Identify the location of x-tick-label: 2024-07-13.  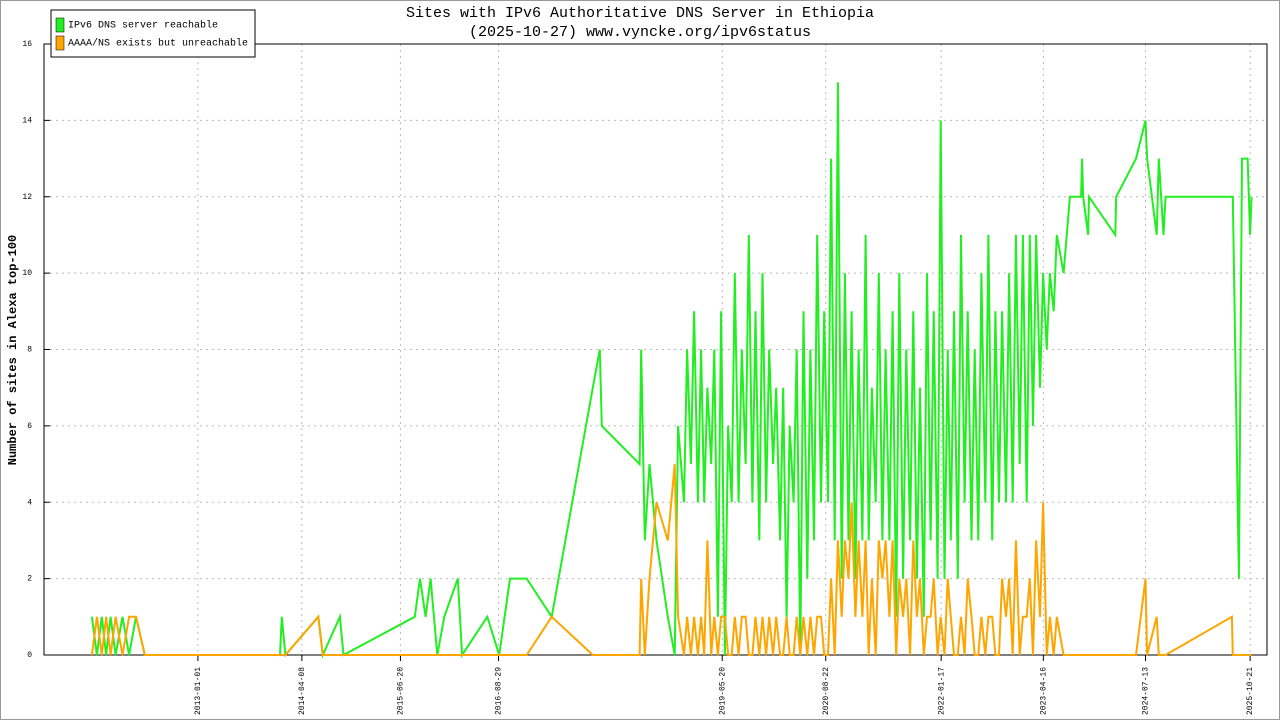
(1146, 691).